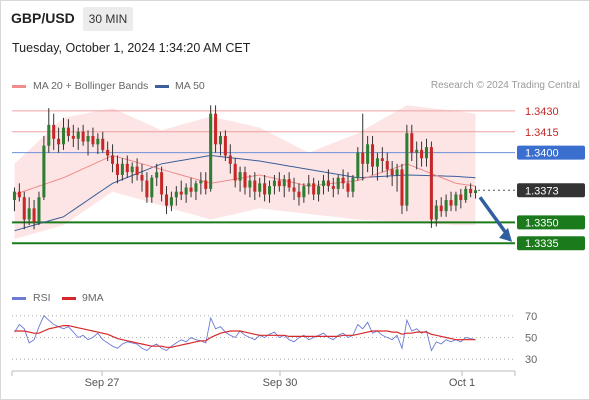 Image resolution: width=590 pixels, height=400 pixels. What do you see at coordinates (531, 317) in the screenshot?
I see `rsi-tick-label: 70` at bounding box center [531, 317].